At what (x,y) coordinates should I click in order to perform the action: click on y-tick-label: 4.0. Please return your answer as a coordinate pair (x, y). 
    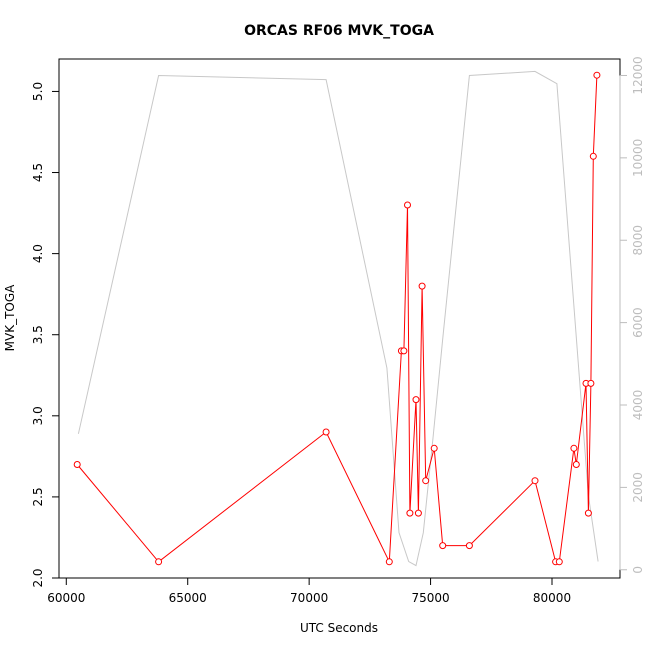
    Looking at the image, I should click on (38, 253).